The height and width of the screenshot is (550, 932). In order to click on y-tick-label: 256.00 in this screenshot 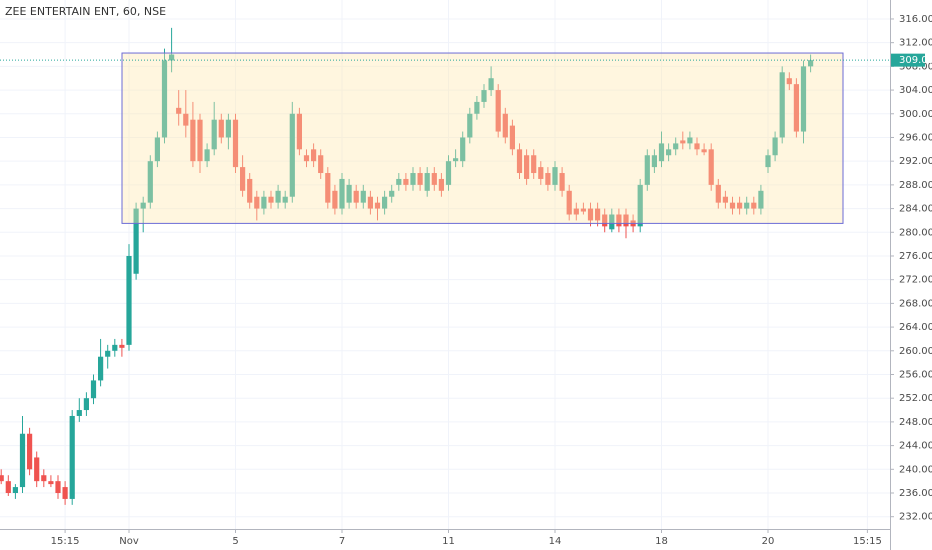, I will do `click(915, 374)`.